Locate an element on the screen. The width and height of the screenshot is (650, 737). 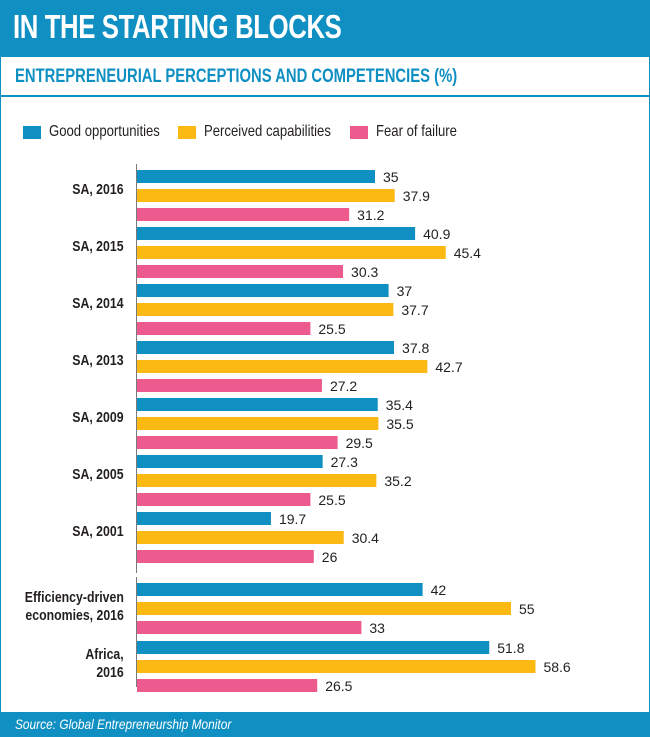
category-label: Efficiency-driven economies, 2016 is located at coordinates (74, 606).